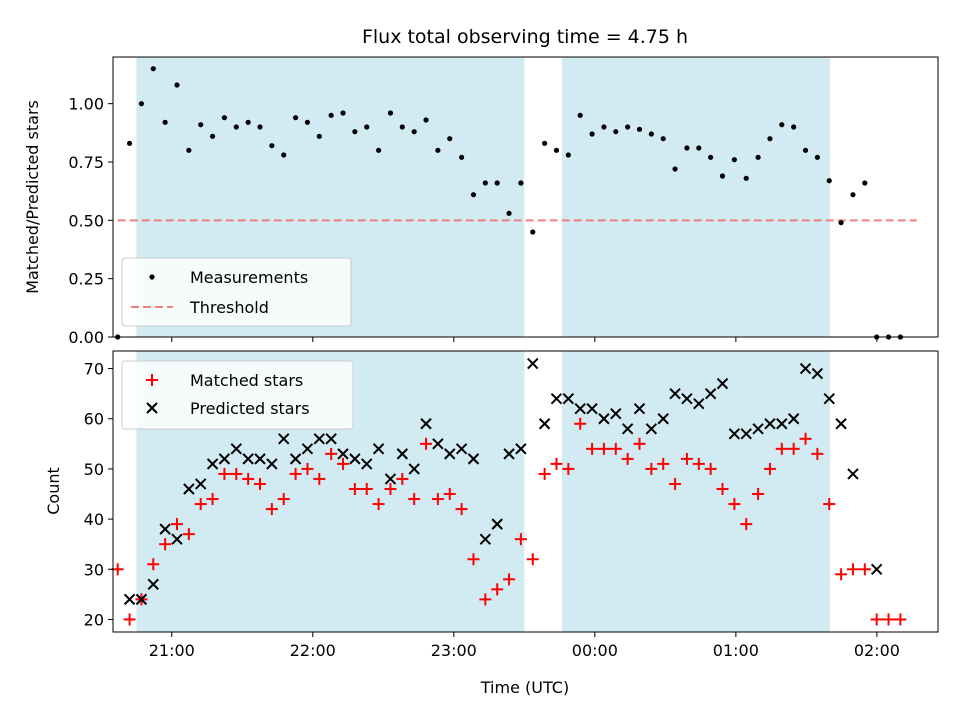  What do you see at coordinates (229, 307) in the screenshot?
I see `legend-label-threshold: Threshold` at bounding box center [229, 307].